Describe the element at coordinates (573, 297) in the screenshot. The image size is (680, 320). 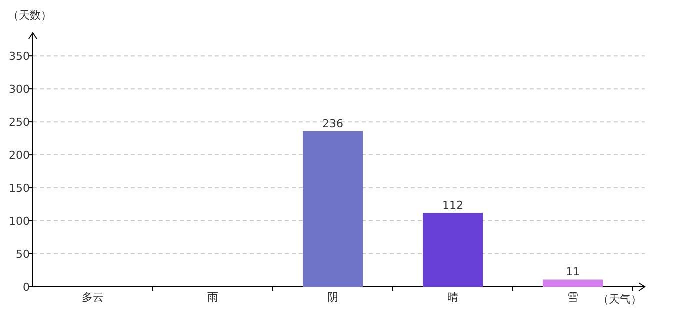
I see `x-tick-label: 雪` at that location.